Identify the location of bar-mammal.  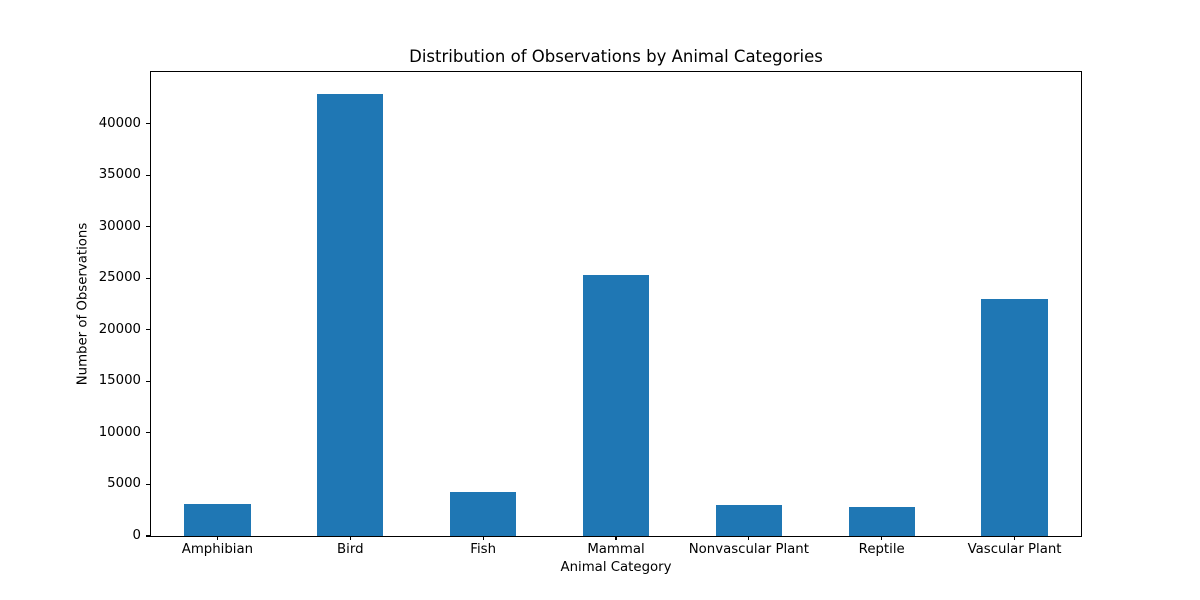
(616, 405).